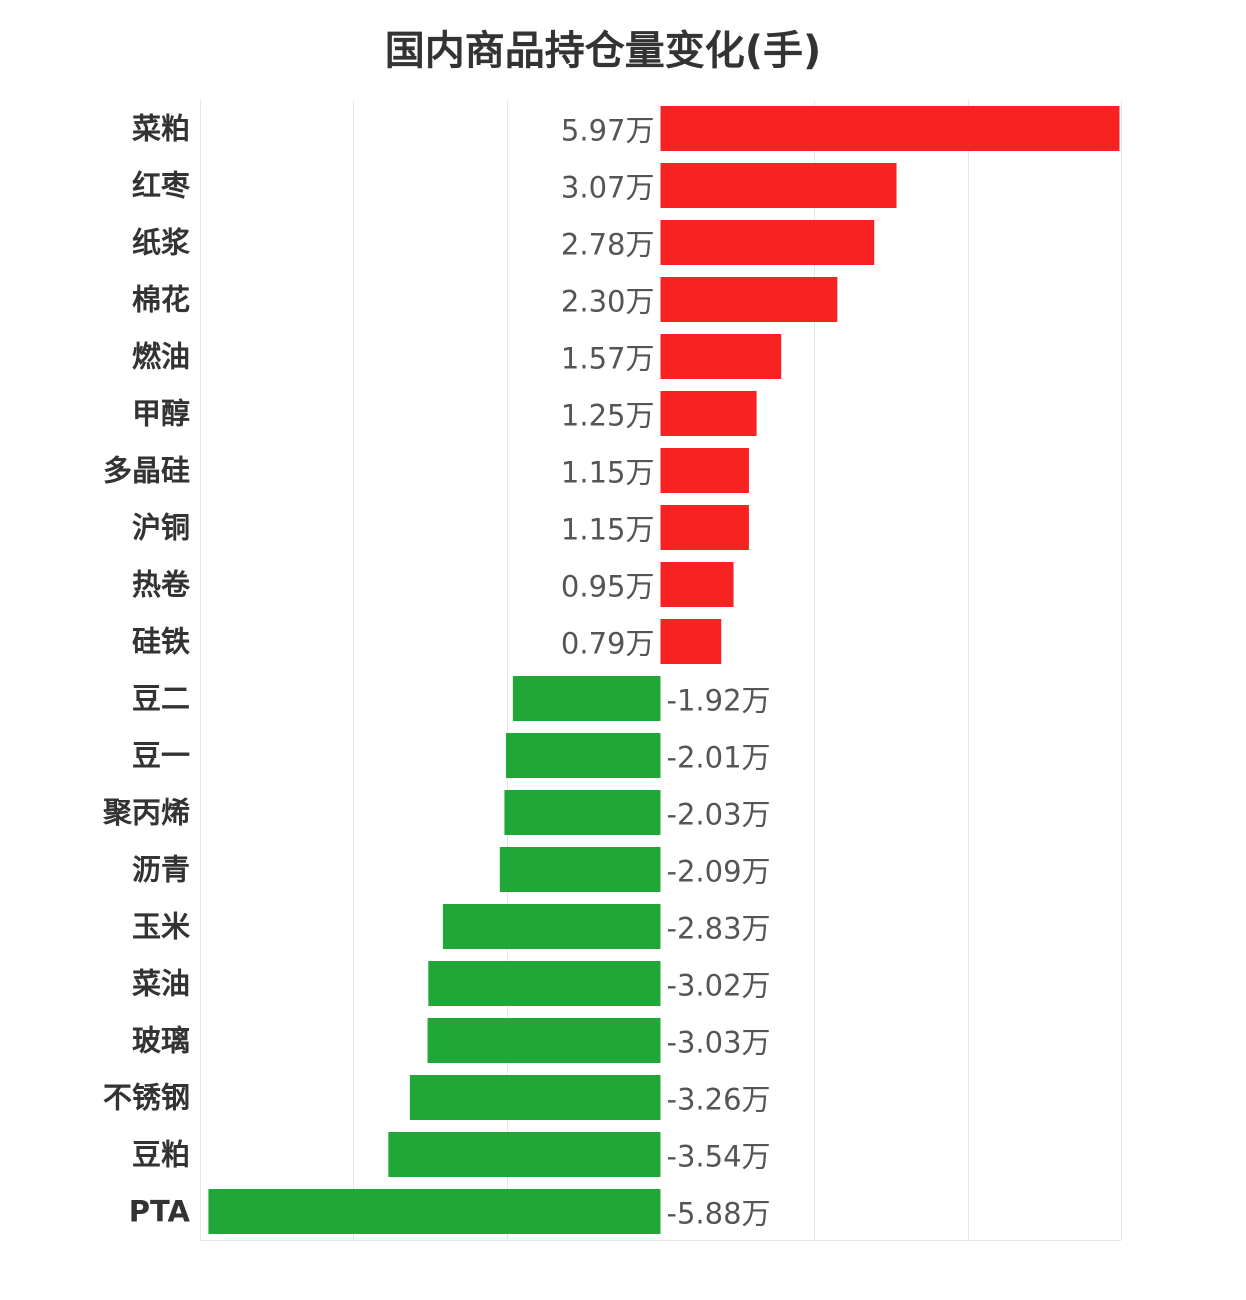  What do you see at coordinates (608, 188) in the screenshot?
I see `value-label: 3.07万` at bounding box center [608, 188].